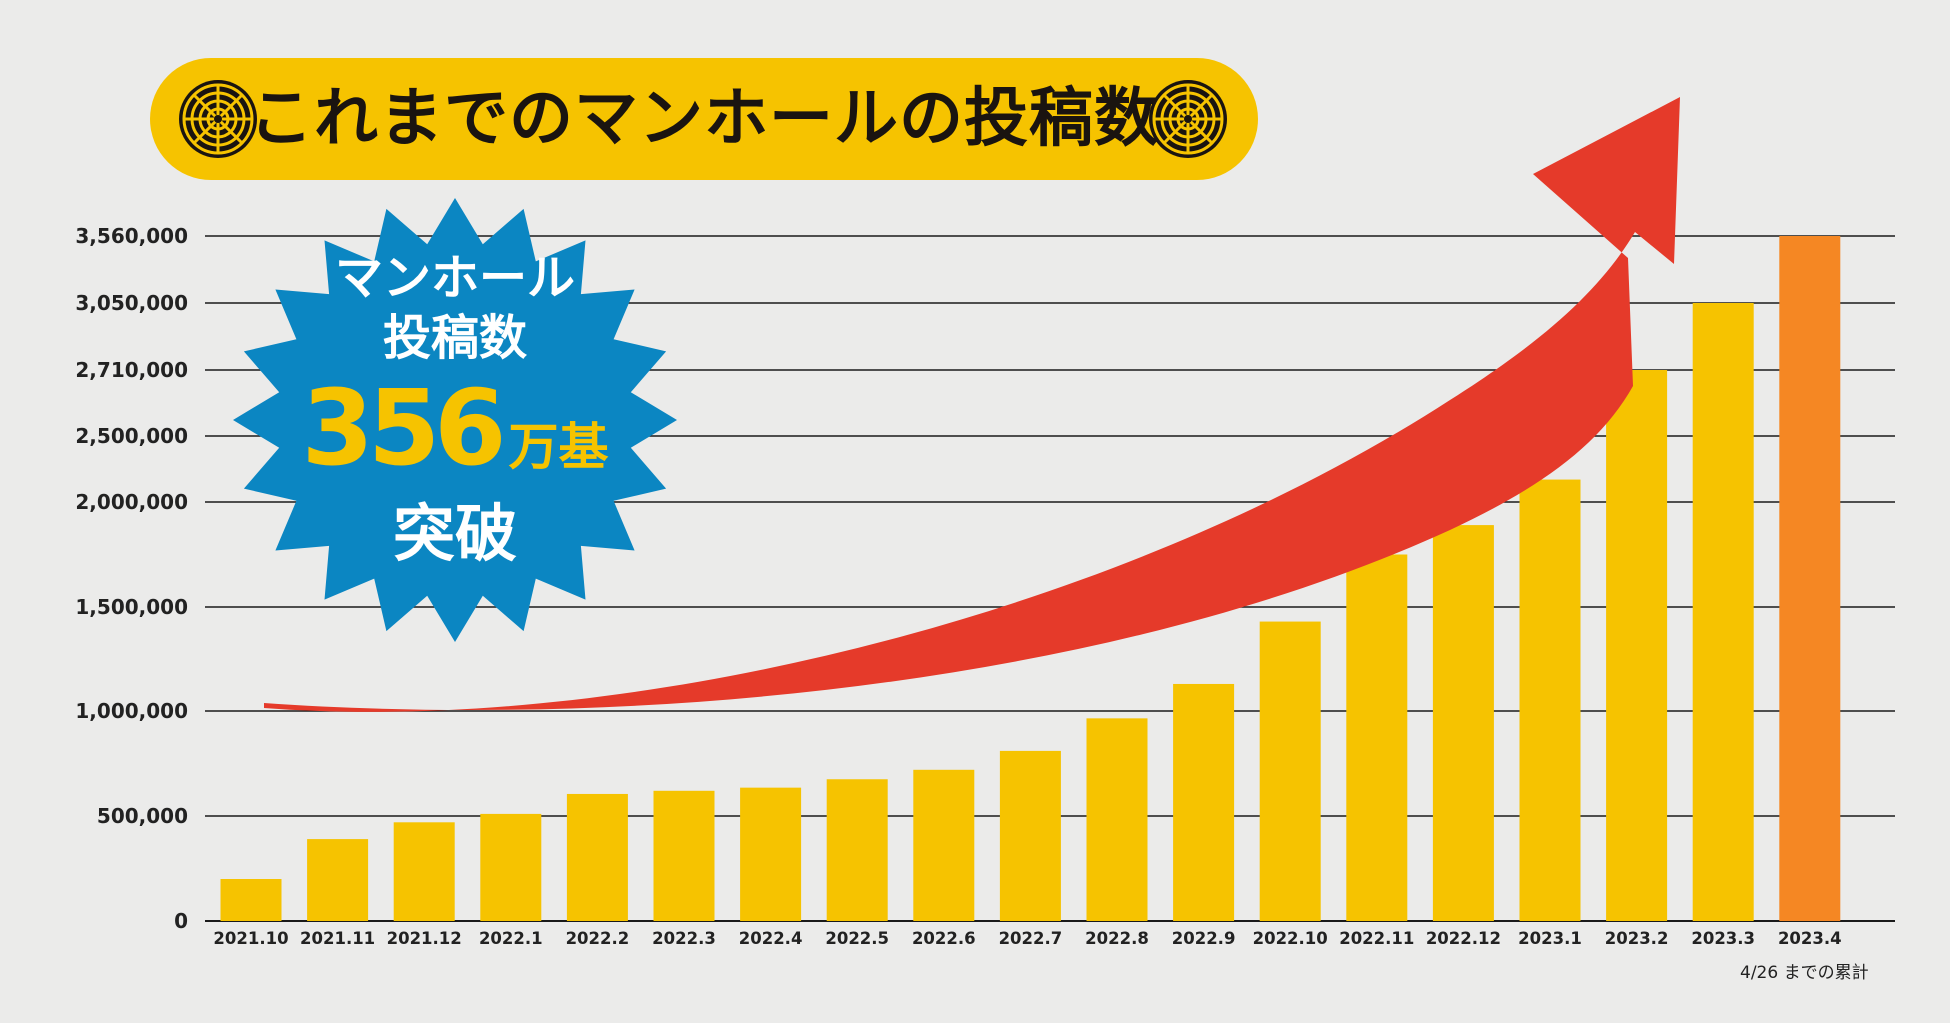  I want to click on x-tick-label: 2021.12, so click(424, 938).